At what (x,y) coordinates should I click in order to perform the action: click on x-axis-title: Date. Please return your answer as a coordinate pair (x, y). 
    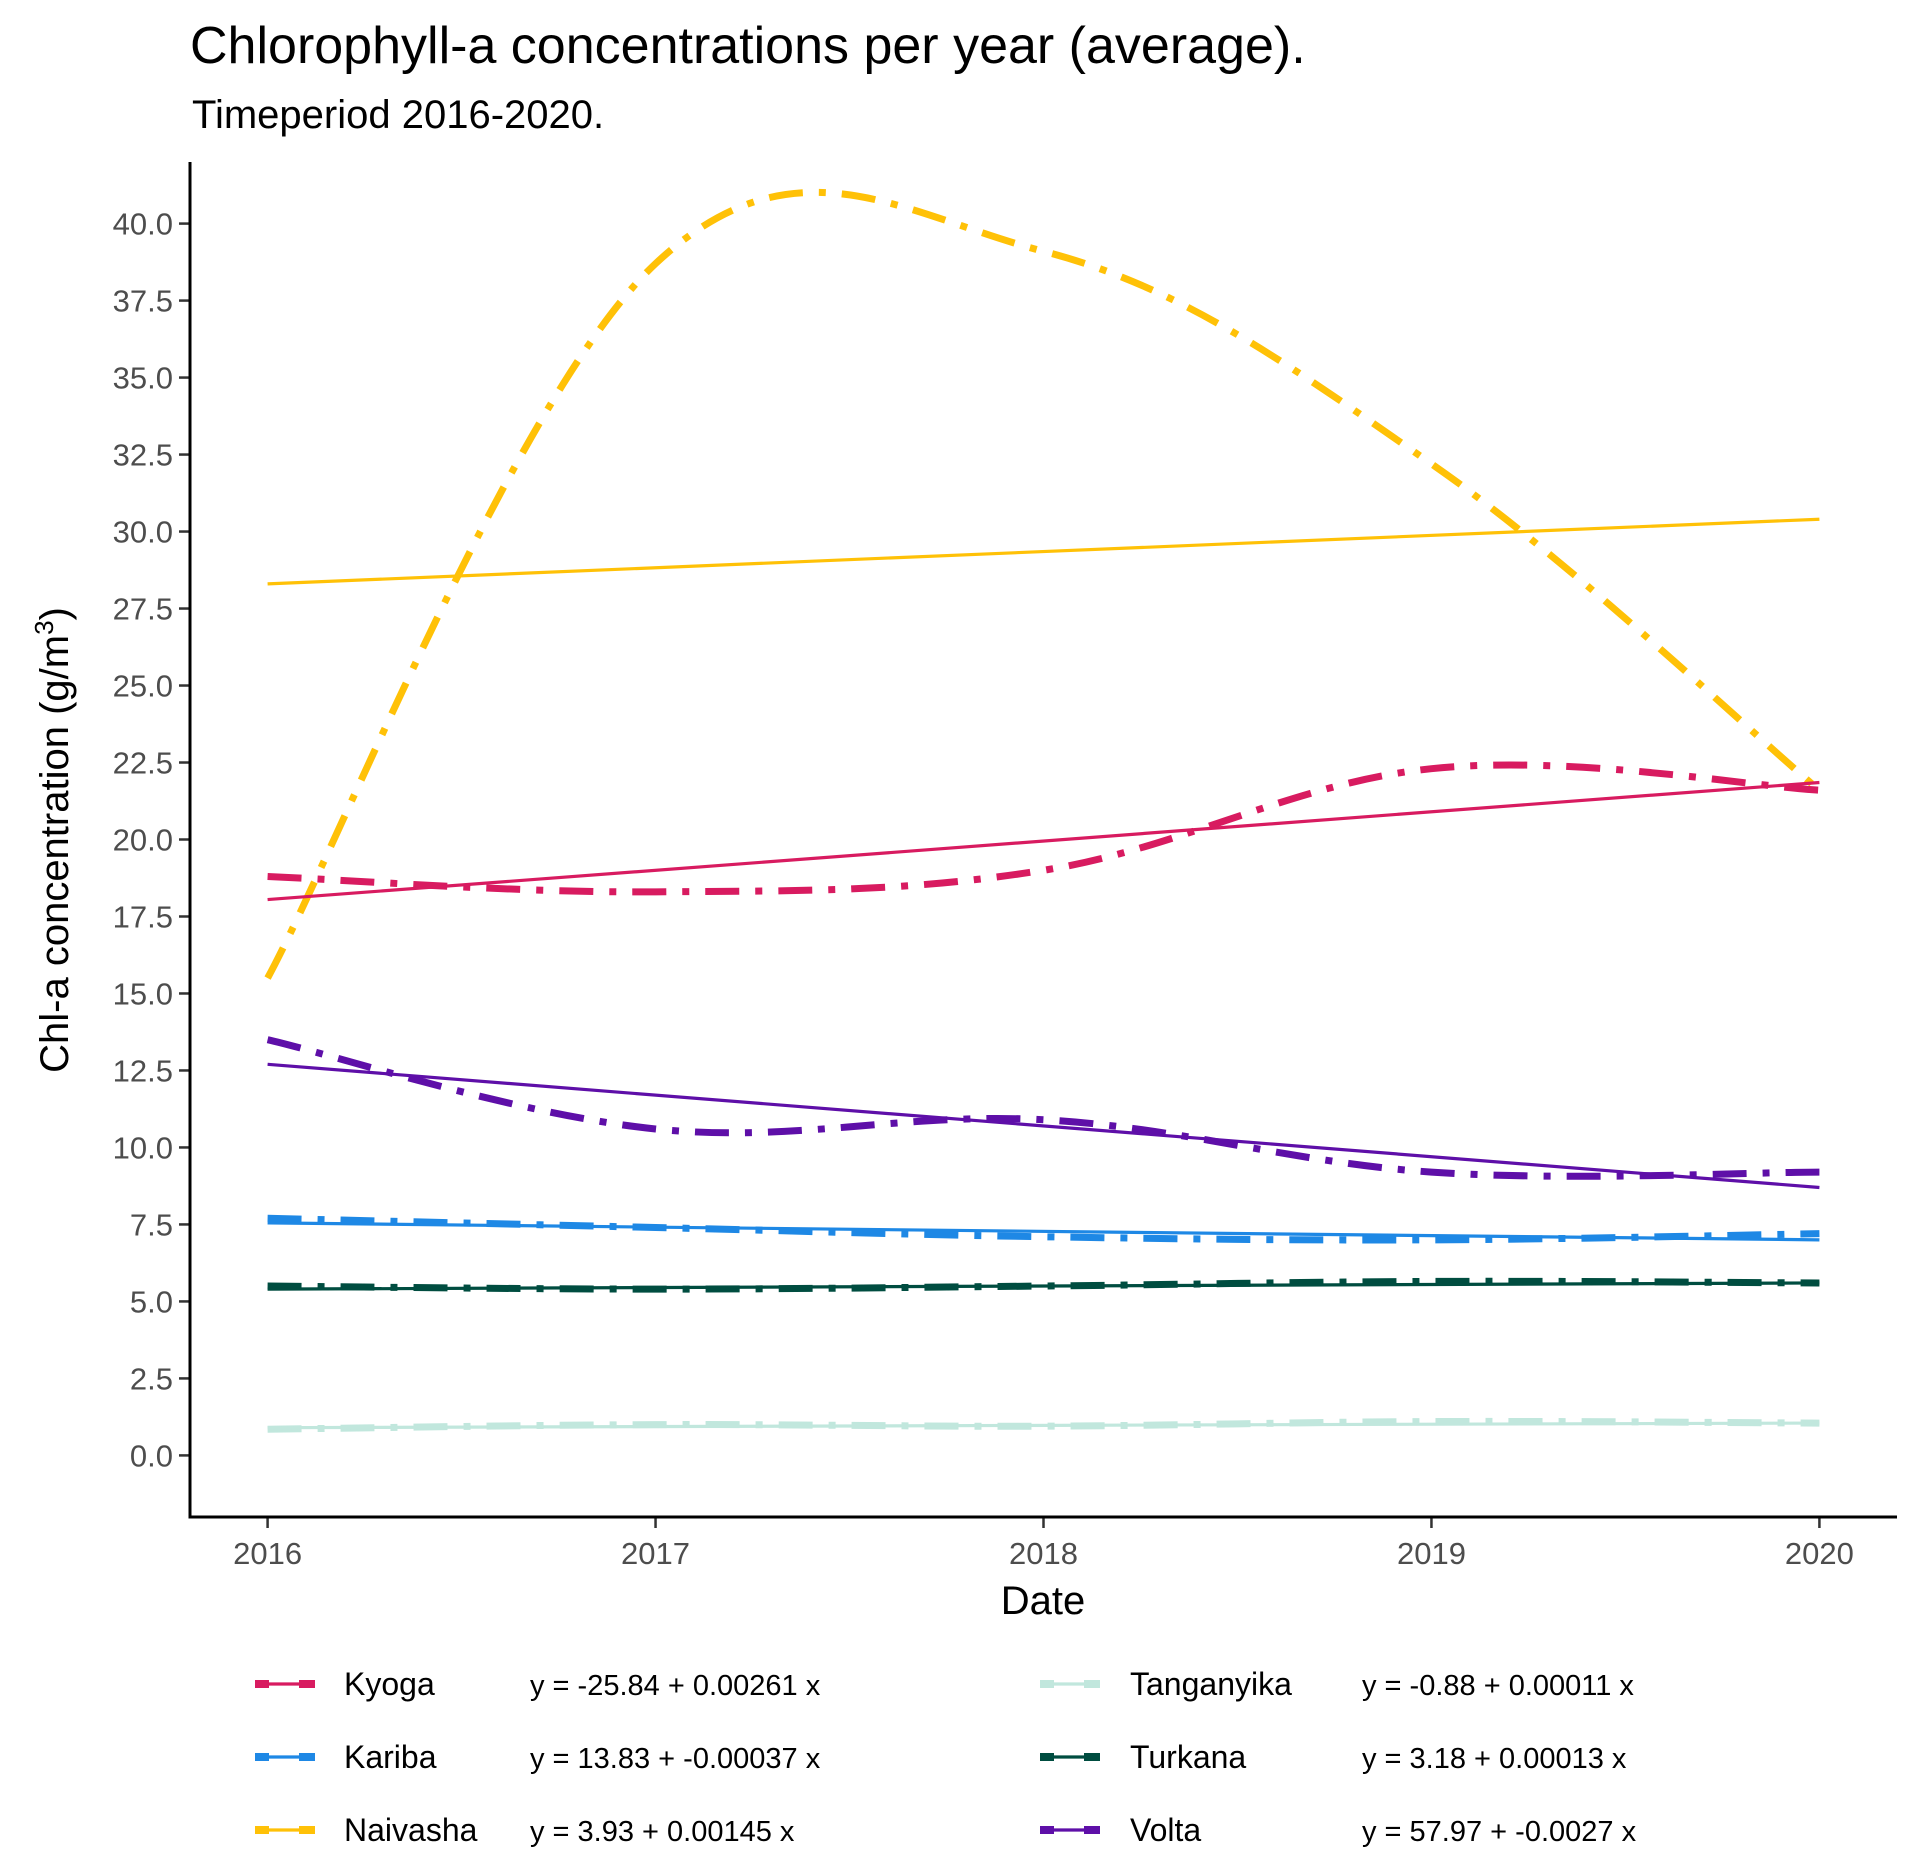
    Looking at the image, I should click on (1043, 1601).